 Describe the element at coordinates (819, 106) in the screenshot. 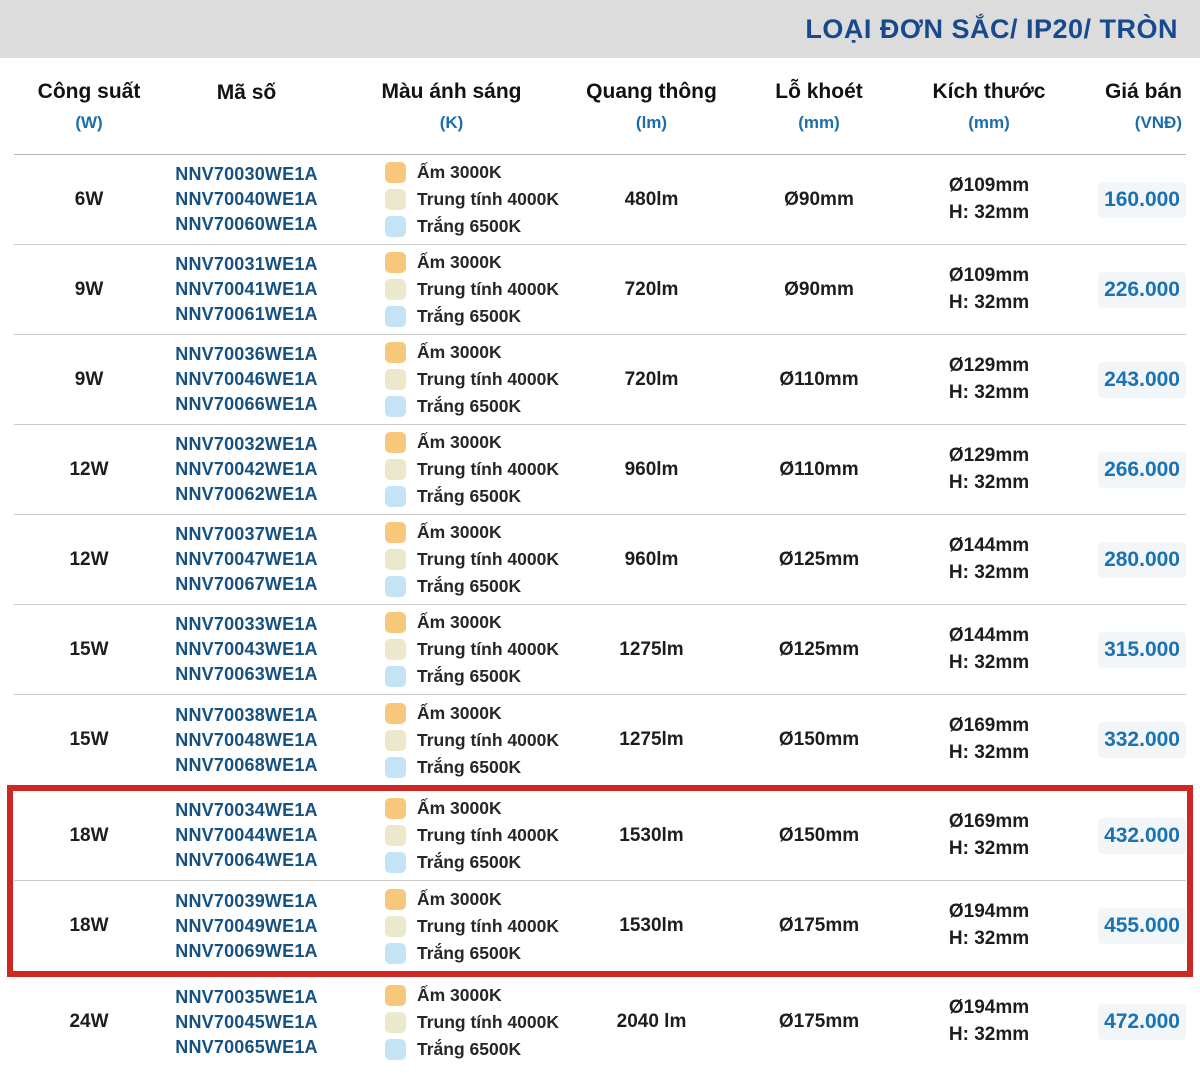

I see `column-header-hole: Lỗ khoét (mm)` at that location.